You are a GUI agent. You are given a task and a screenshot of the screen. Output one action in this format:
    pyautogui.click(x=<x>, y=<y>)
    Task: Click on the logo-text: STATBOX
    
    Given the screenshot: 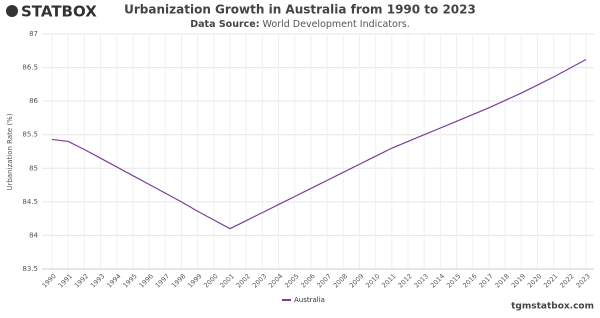 What is the action you would take?
    pyautogui.click(x=59, y=12)
    